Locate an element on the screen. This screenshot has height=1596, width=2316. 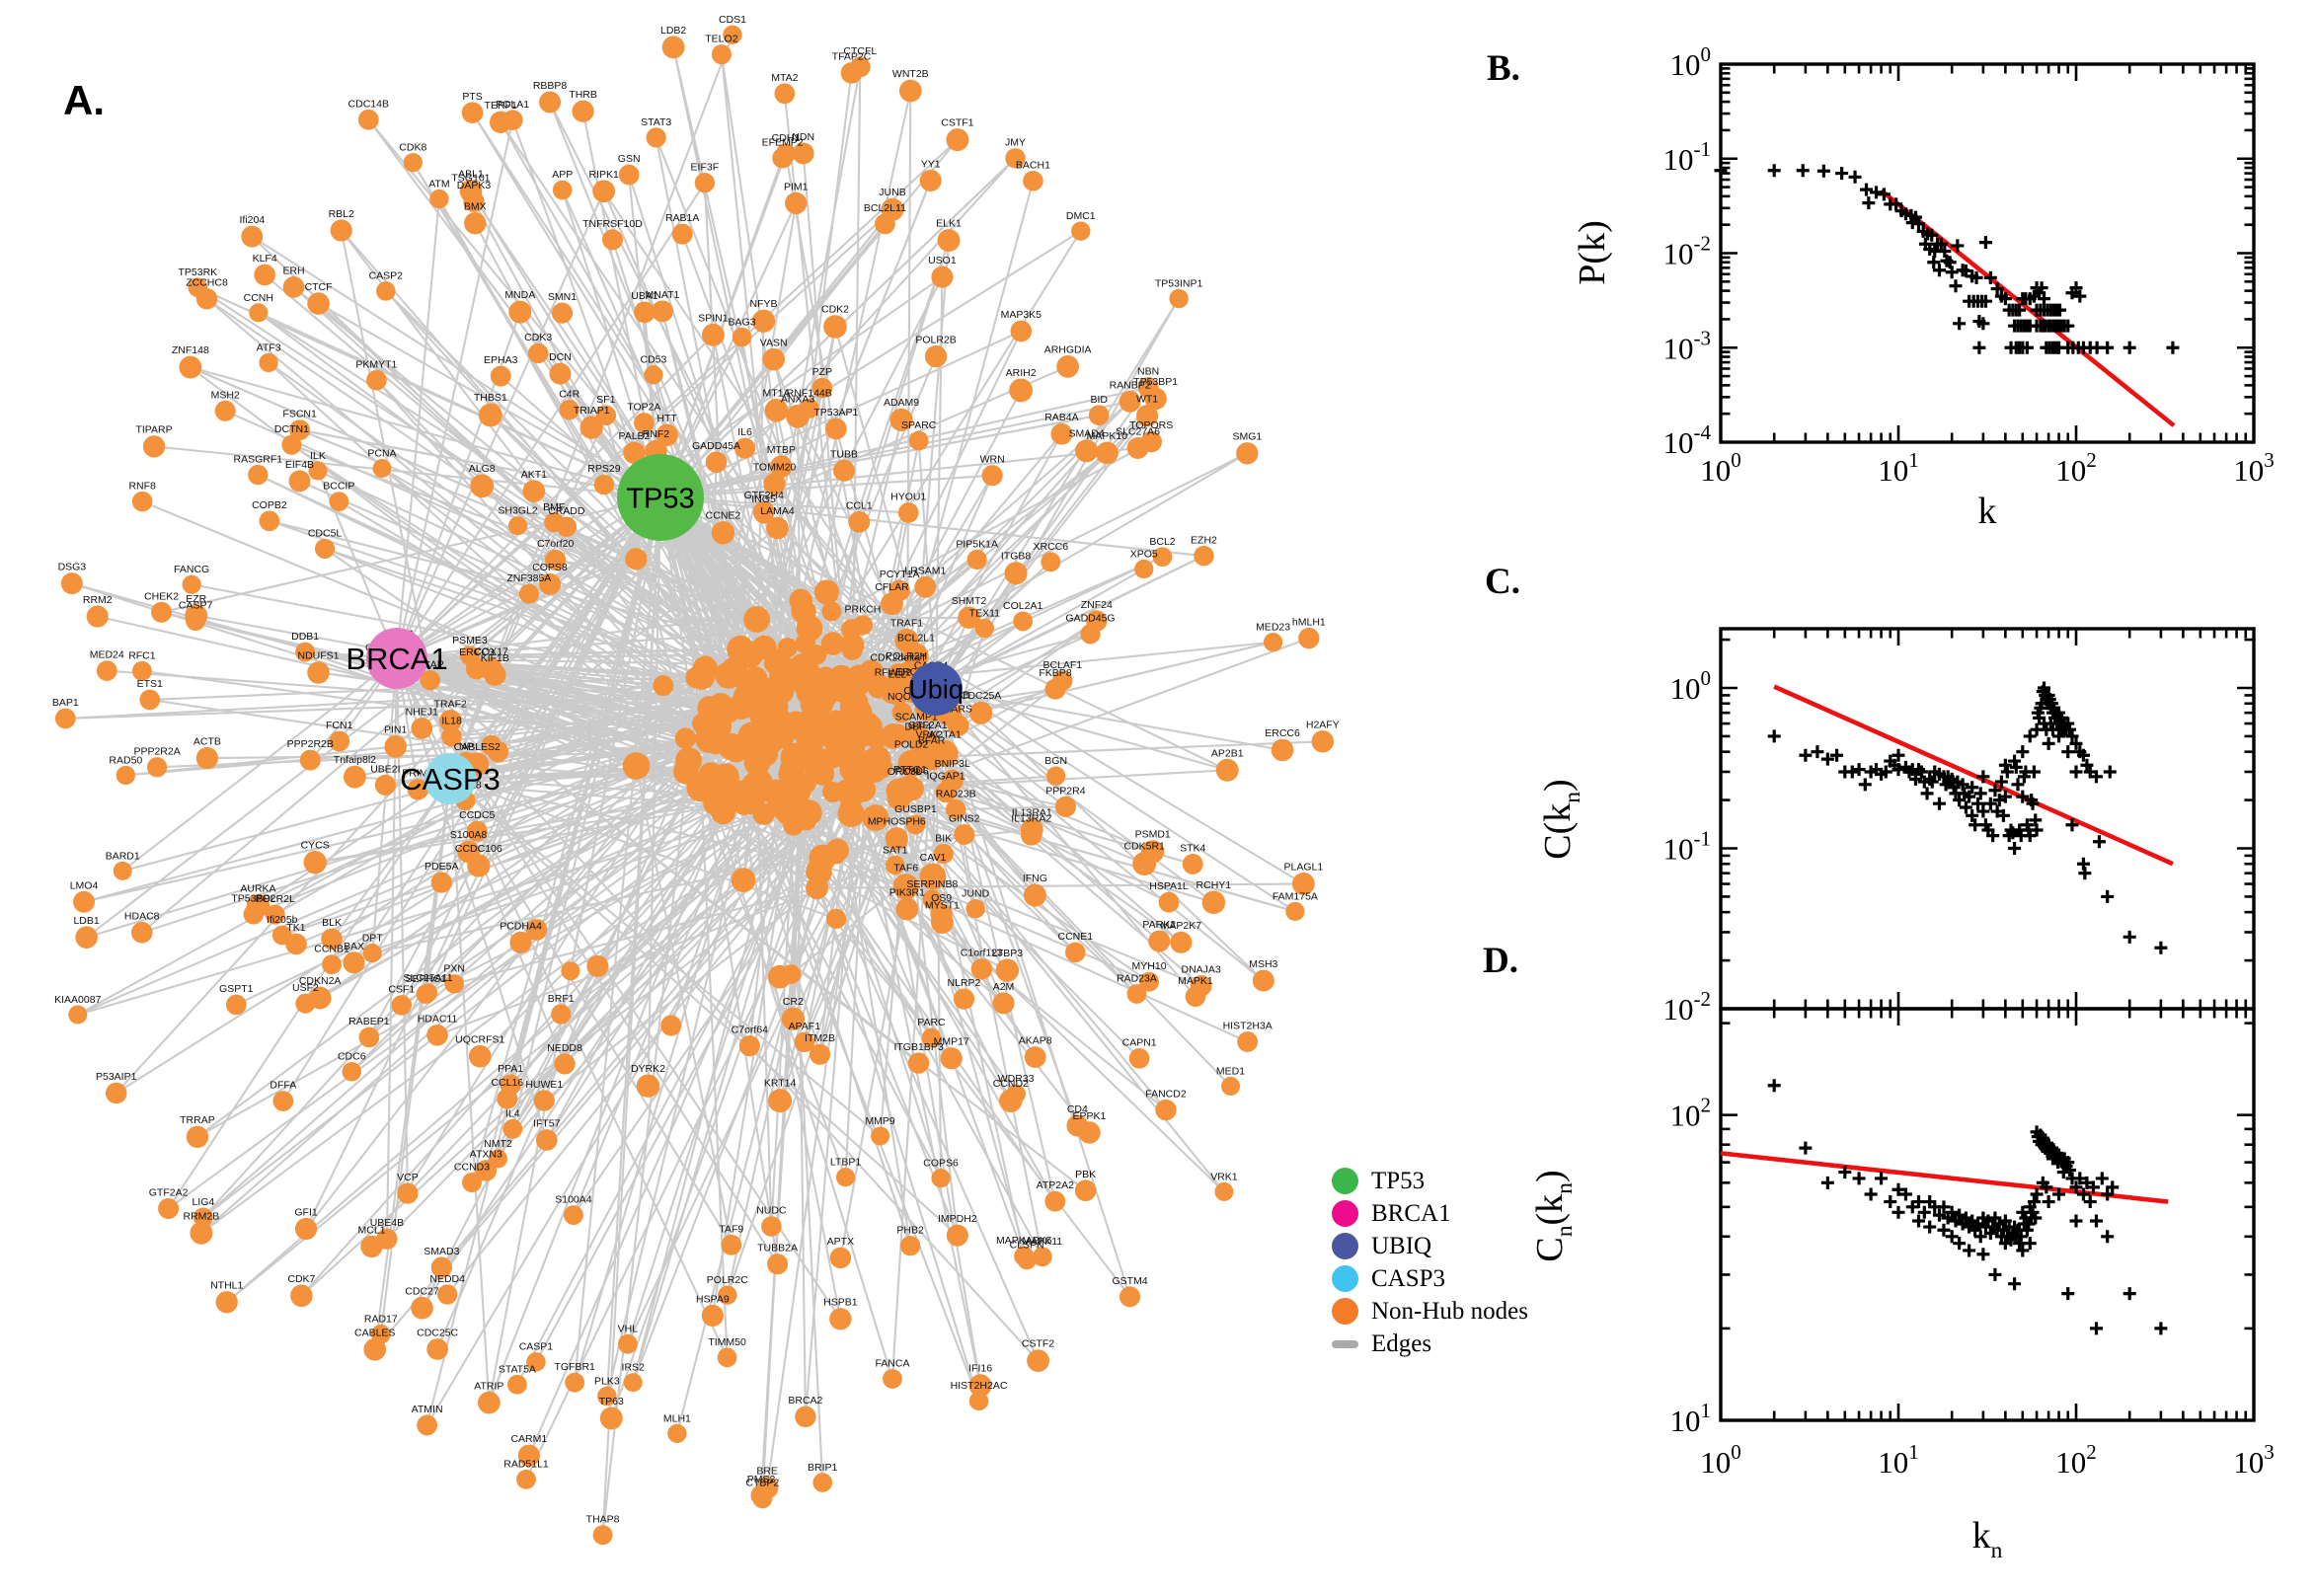
svg-text: WNT2B is located at coordinates (911, 74).